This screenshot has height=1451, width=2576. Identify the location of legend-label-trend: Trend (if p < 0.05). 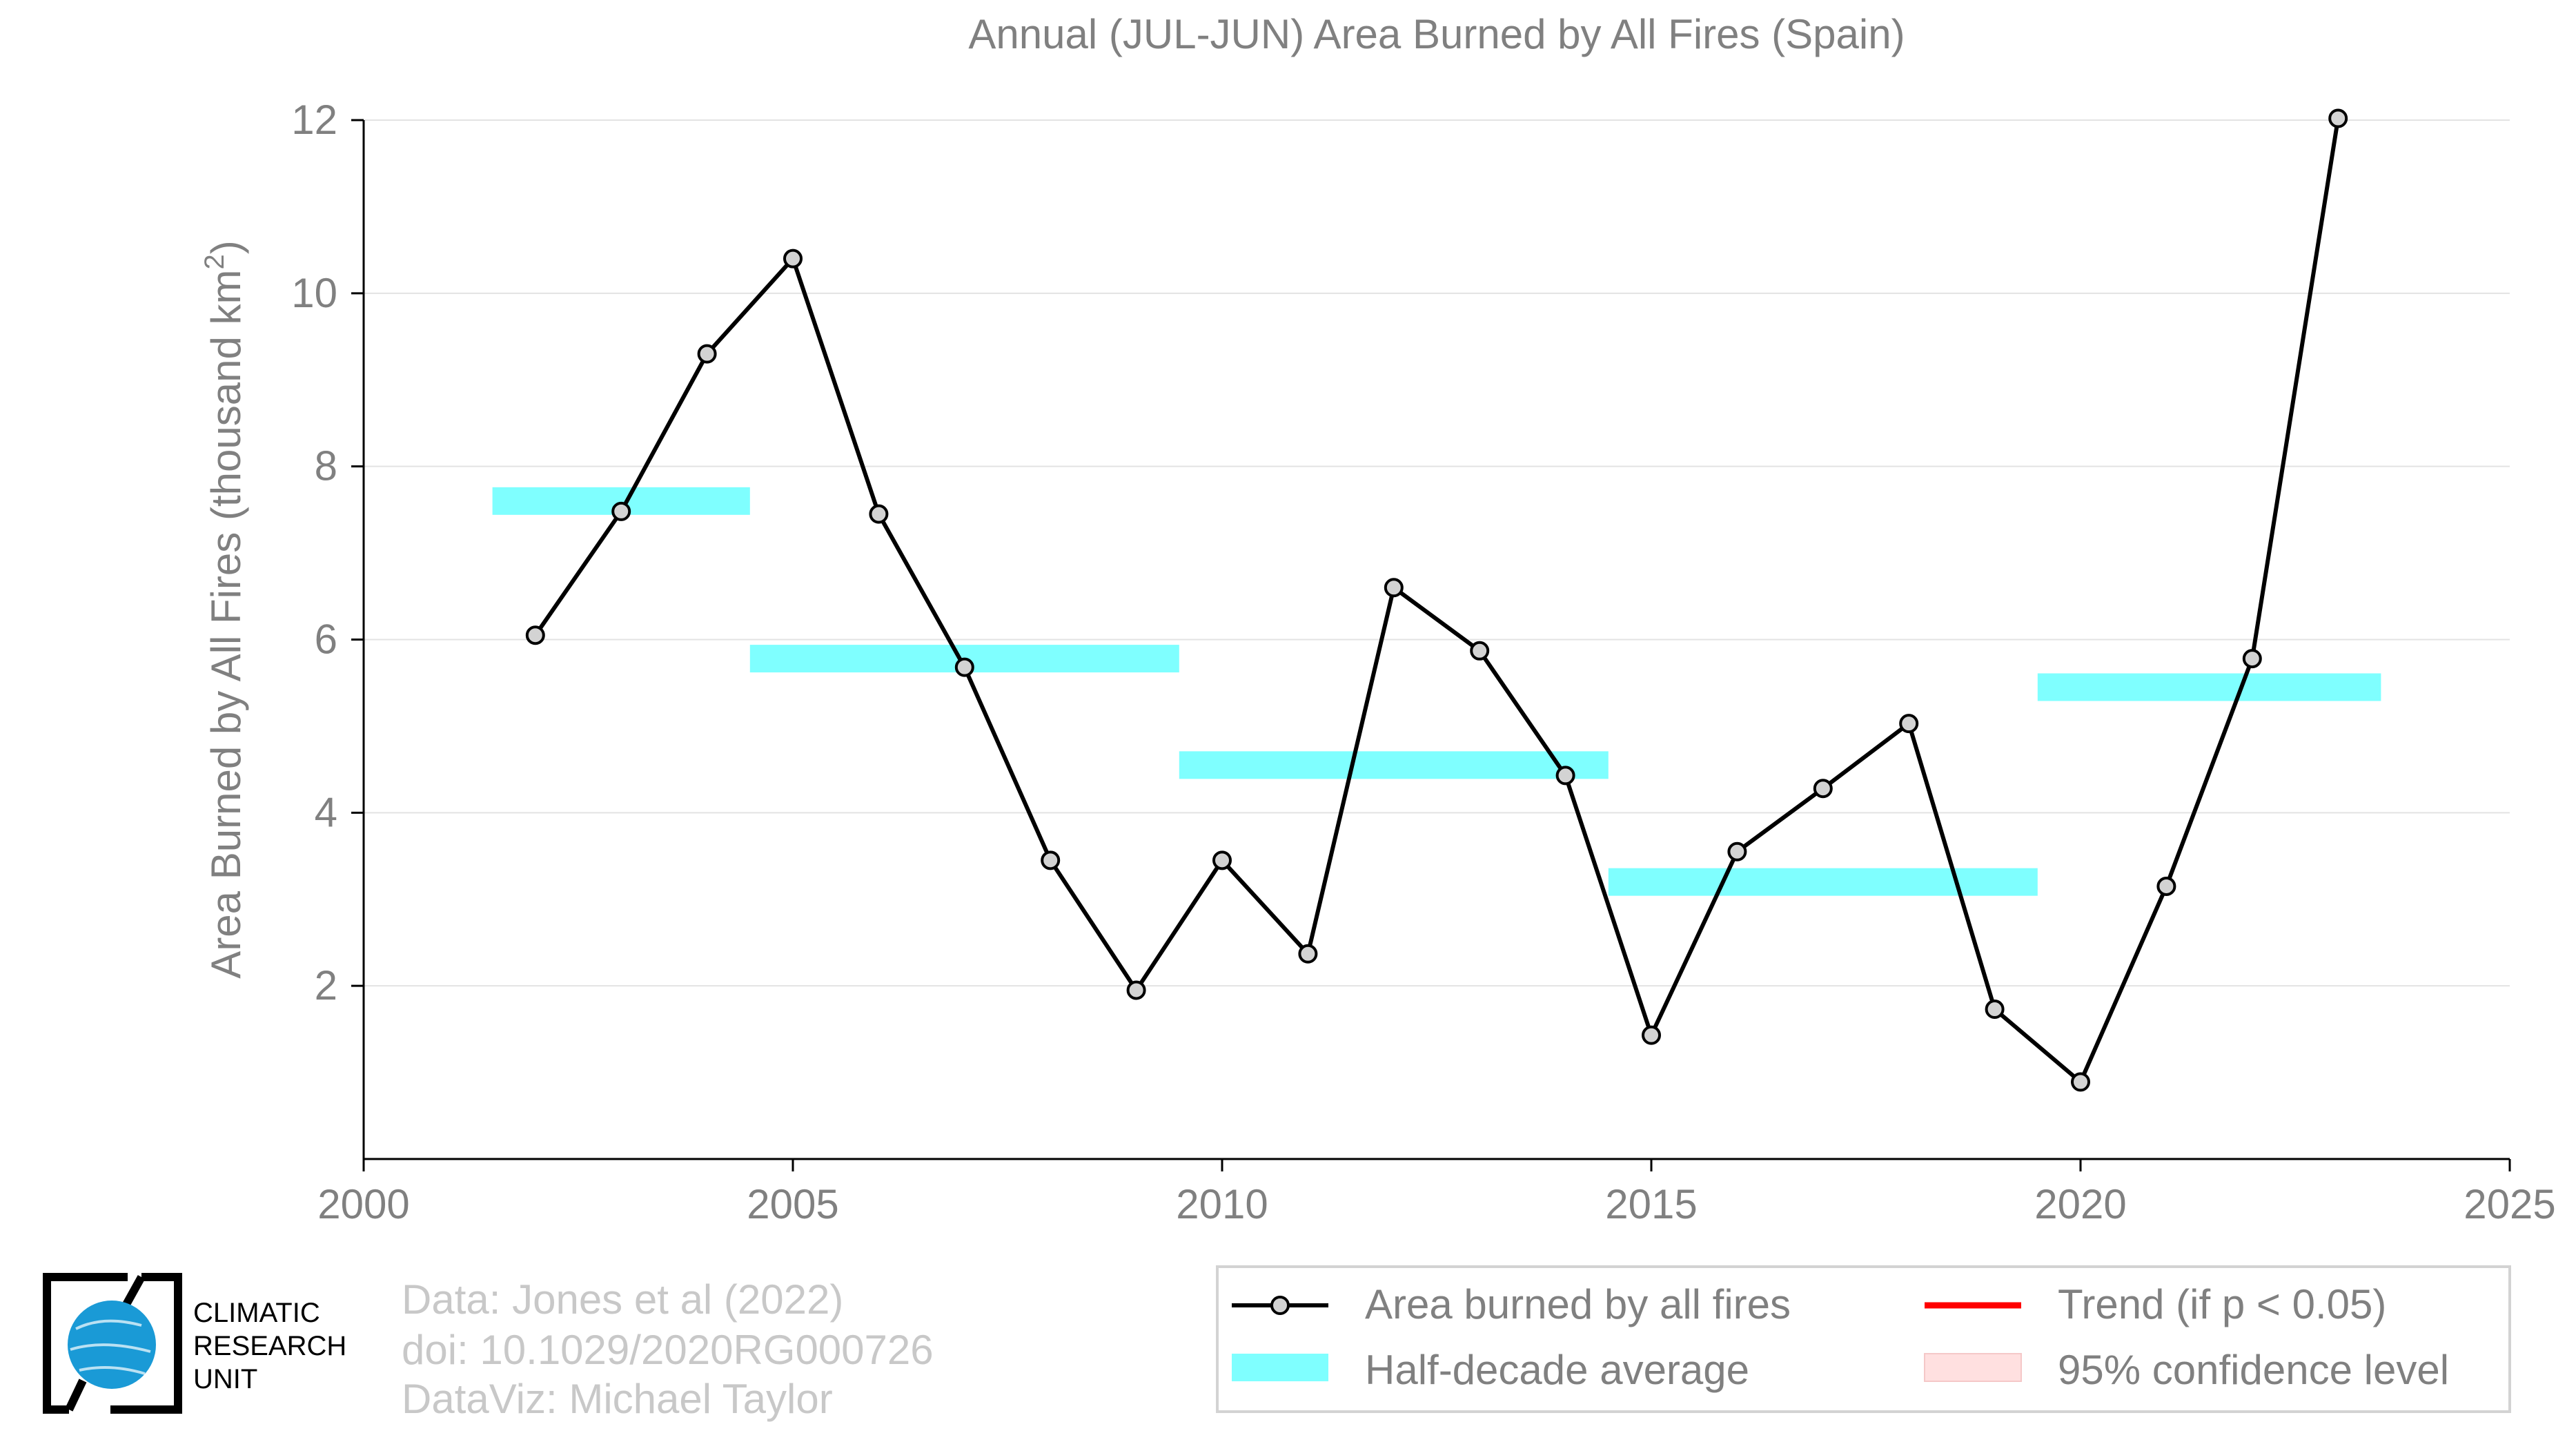
(2222, 1304).